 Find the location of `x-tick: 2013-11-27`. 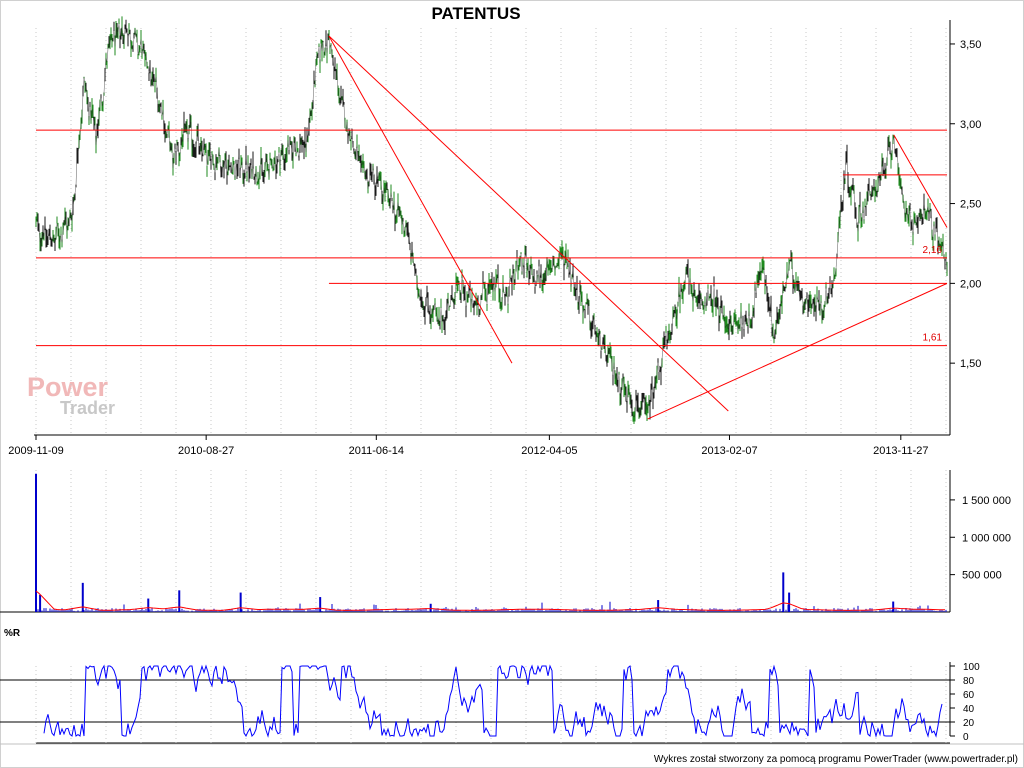

x-tick: 2013-11-27 is located at coordinates (900, 451).